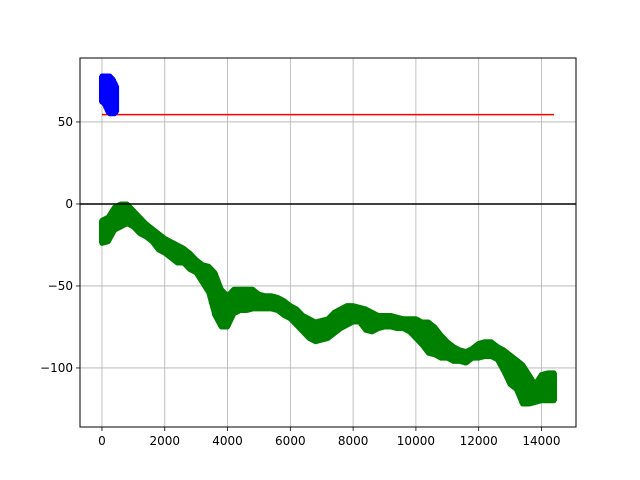  What do you see at coordinates (102, 441) in the screenshot?
I see `x-tick-label: 0` at bounding box center [102, 441].